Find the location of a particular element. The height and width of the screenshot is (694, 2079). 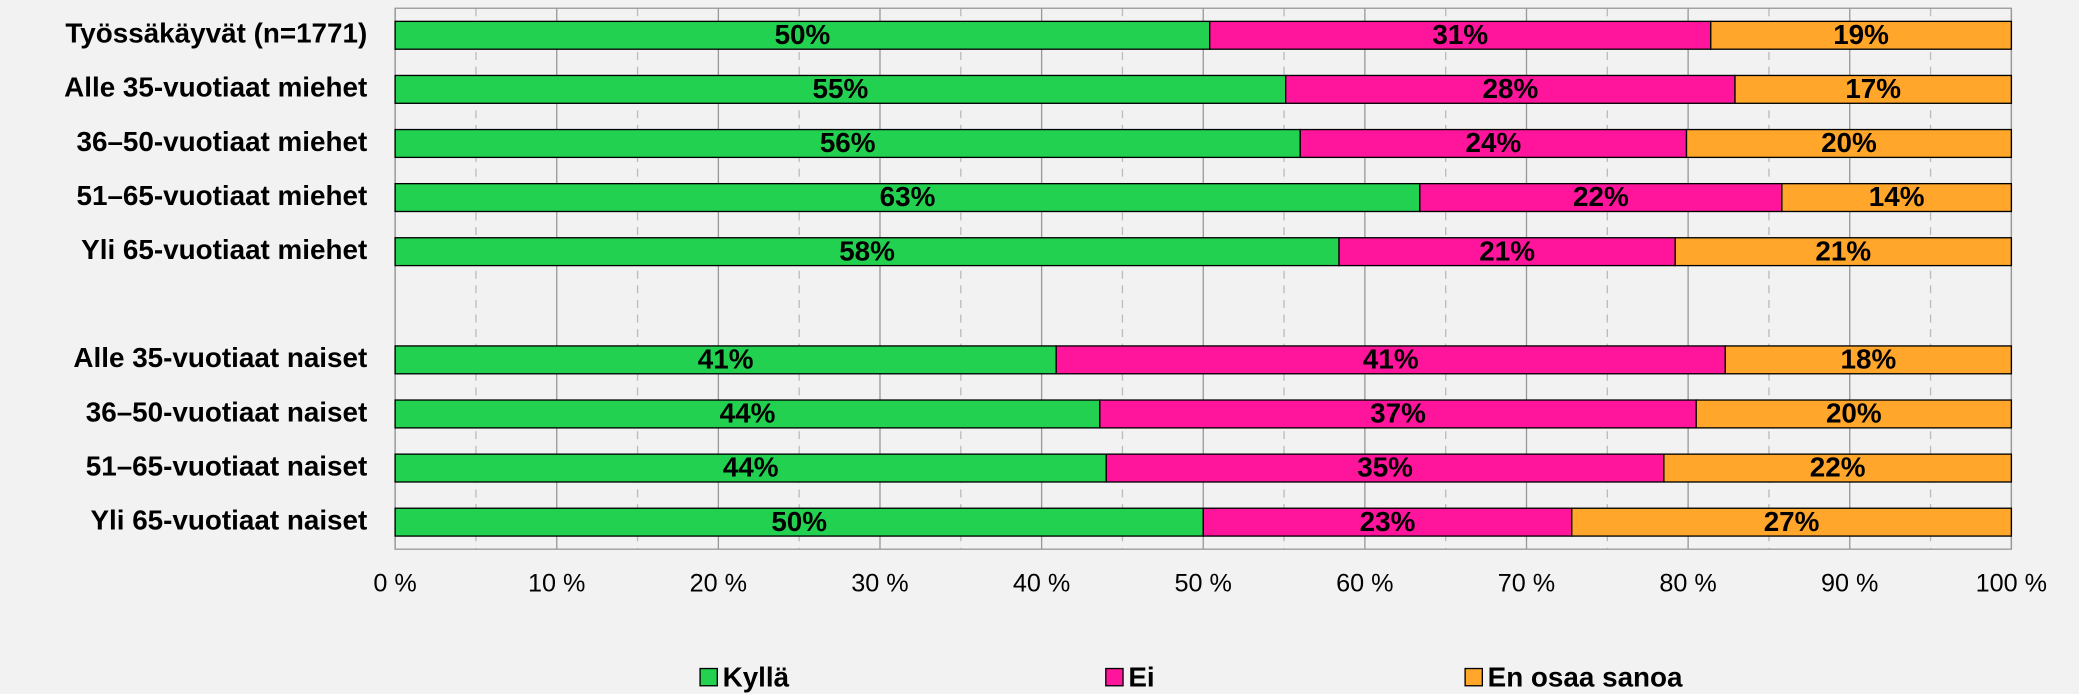

value-label: 56% is located at coordinates (848, 142).